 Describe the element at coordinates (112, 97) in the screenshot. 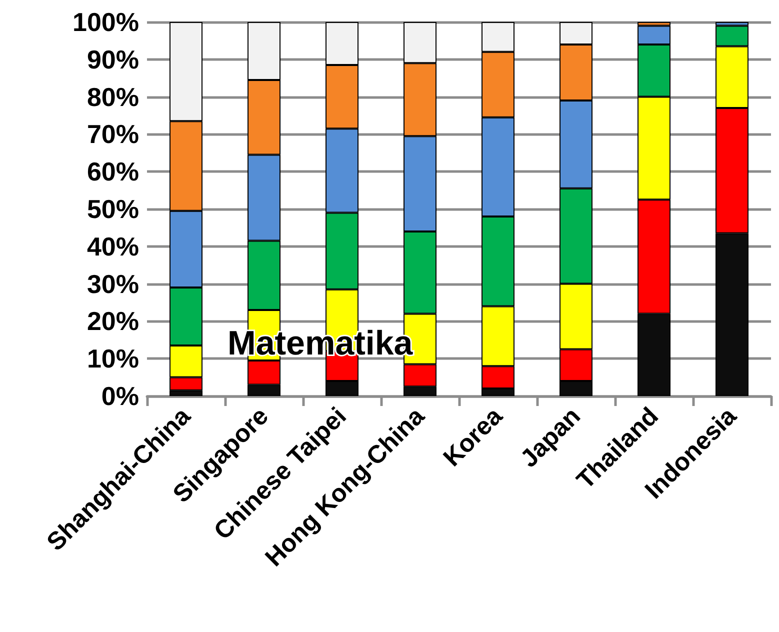

I see `y-tick-label: 80%` at that location.